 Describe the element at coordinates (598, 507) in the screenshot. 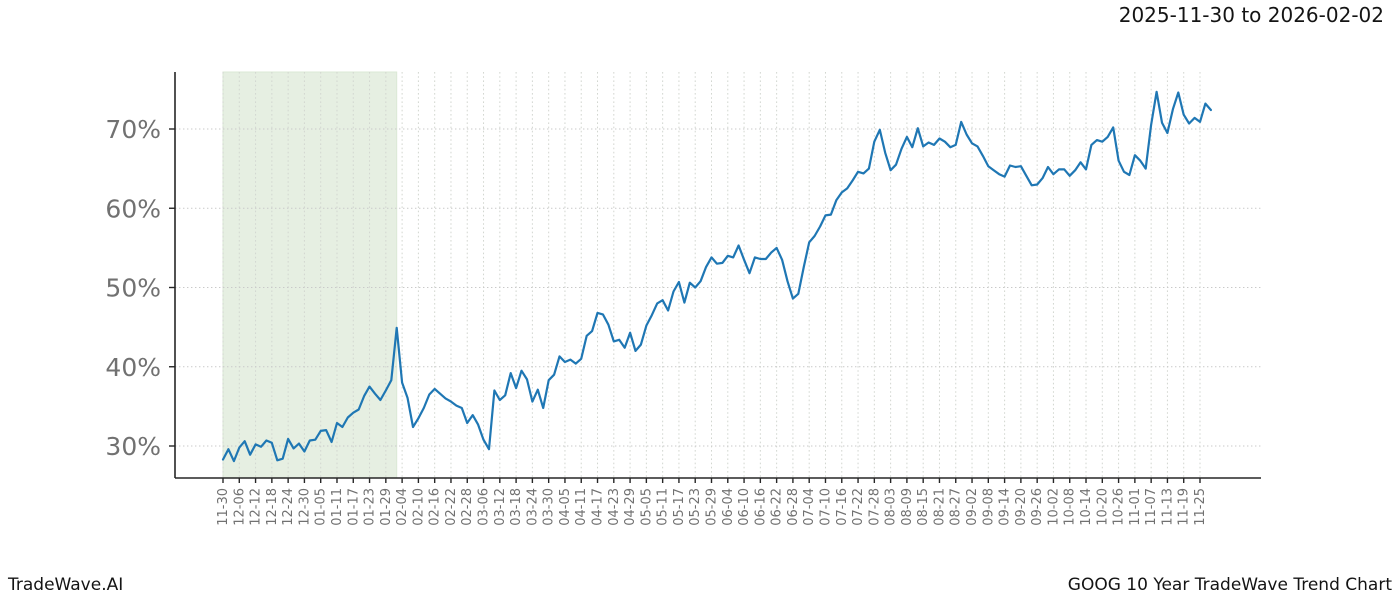

I see `x-tick-label: 04-17` at that location.